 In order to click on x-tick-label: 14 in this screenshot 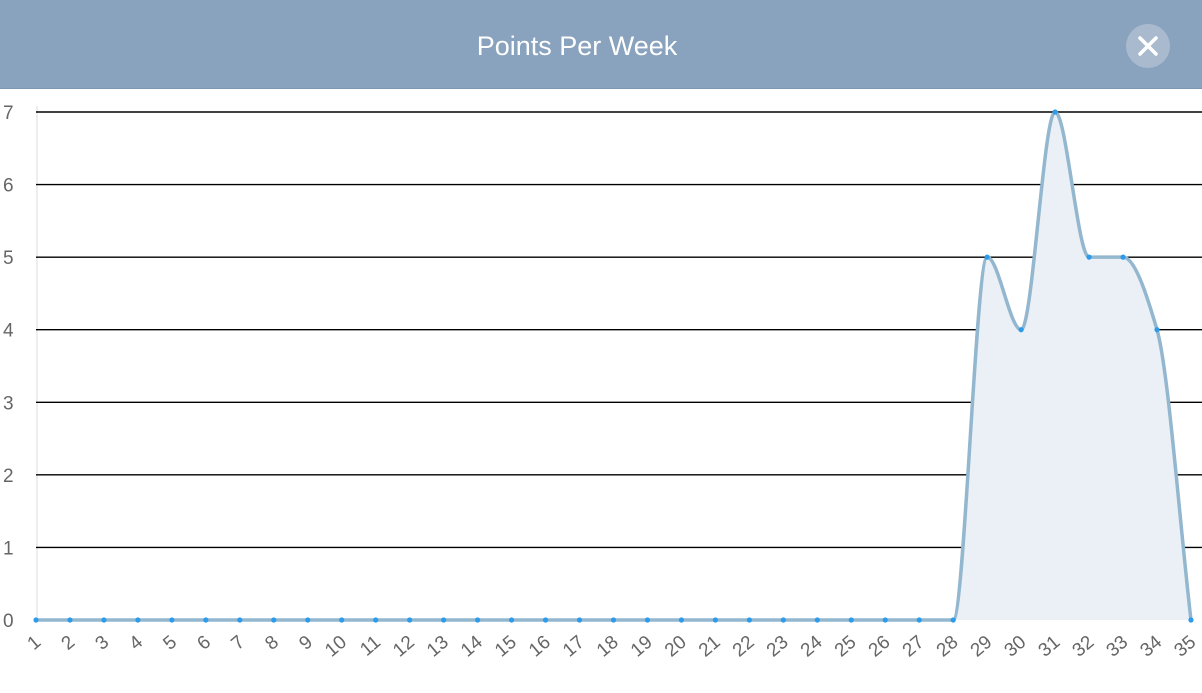, I will do `click(472, 646)`.